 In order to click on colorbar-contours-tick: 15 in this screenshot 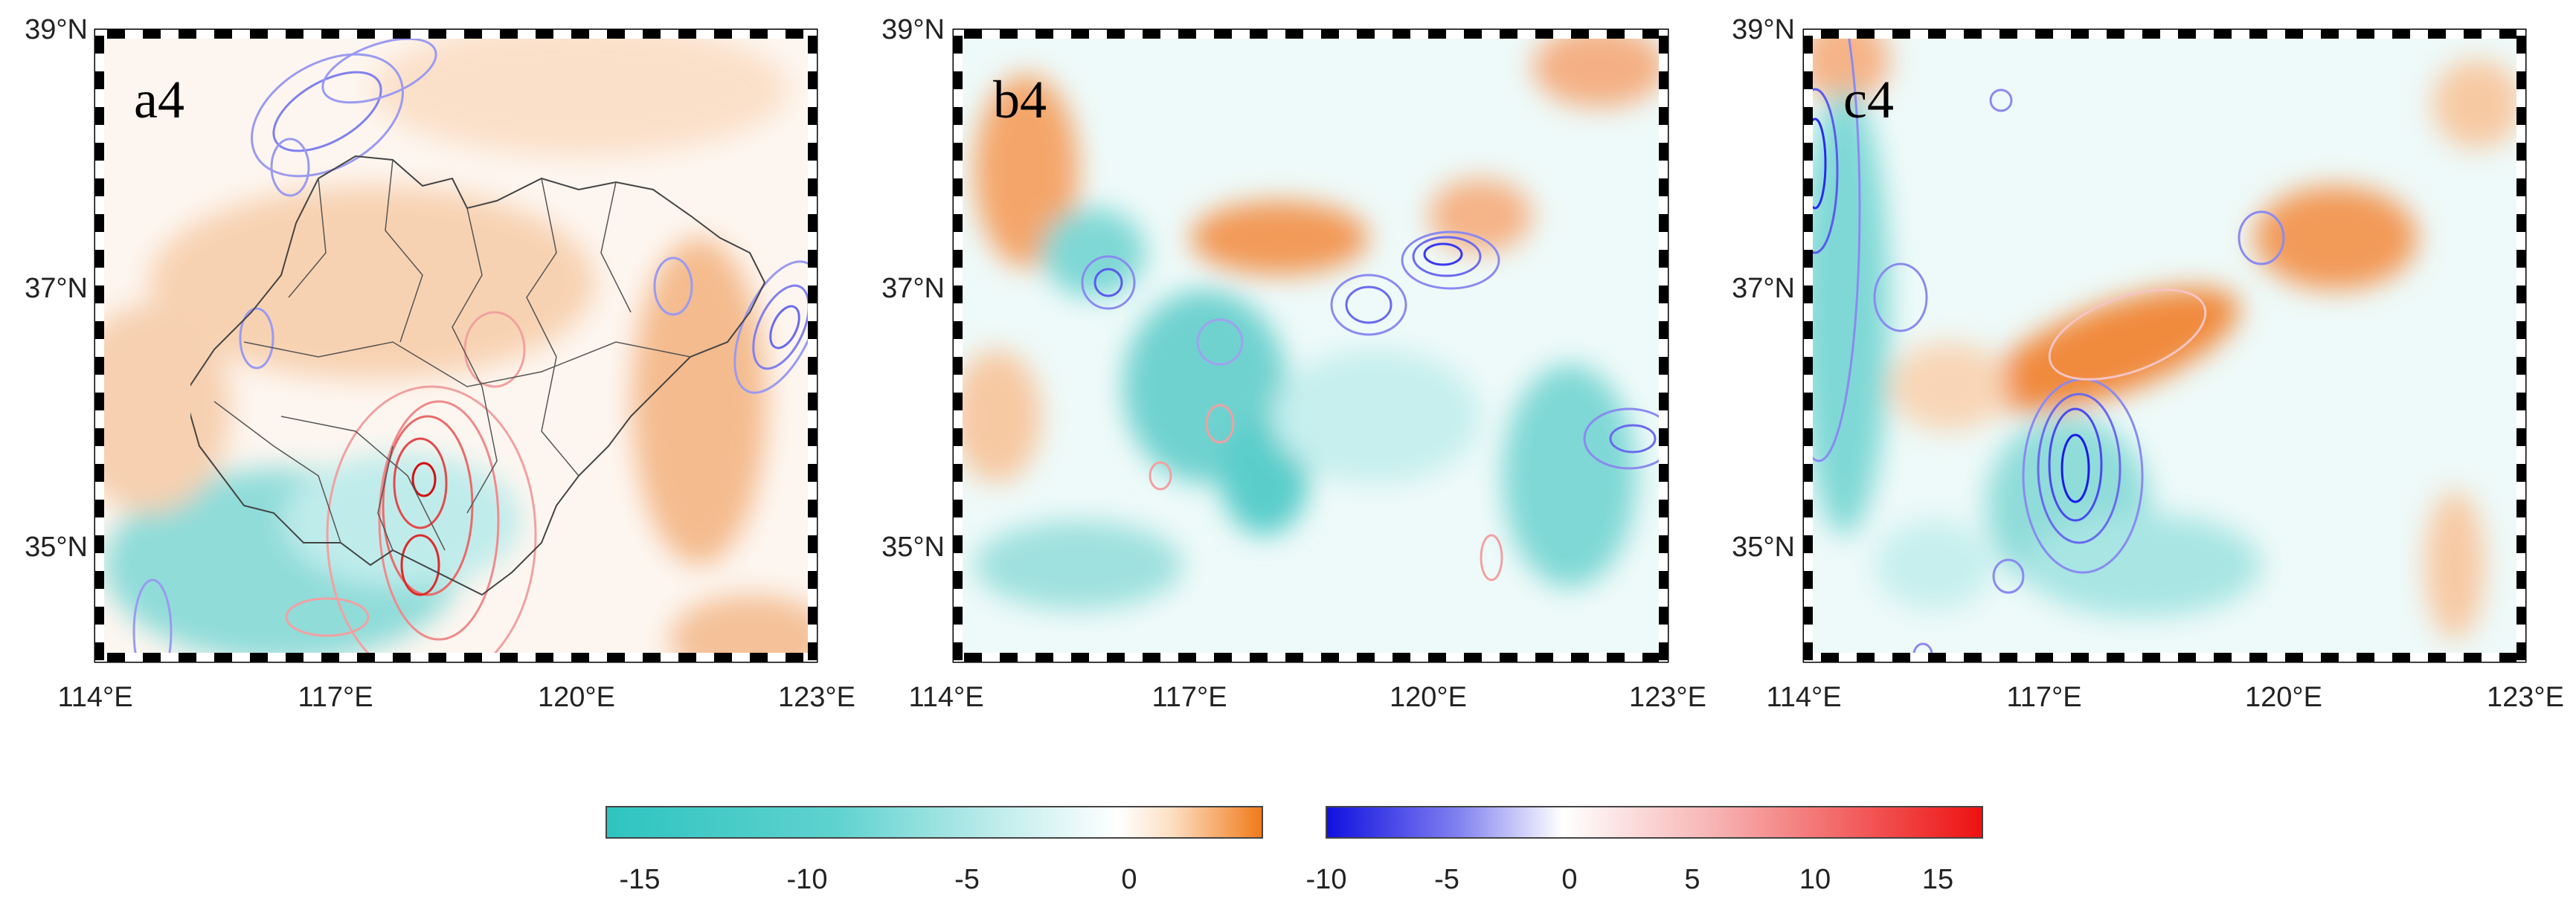, I will do `click(1937, 879)`.